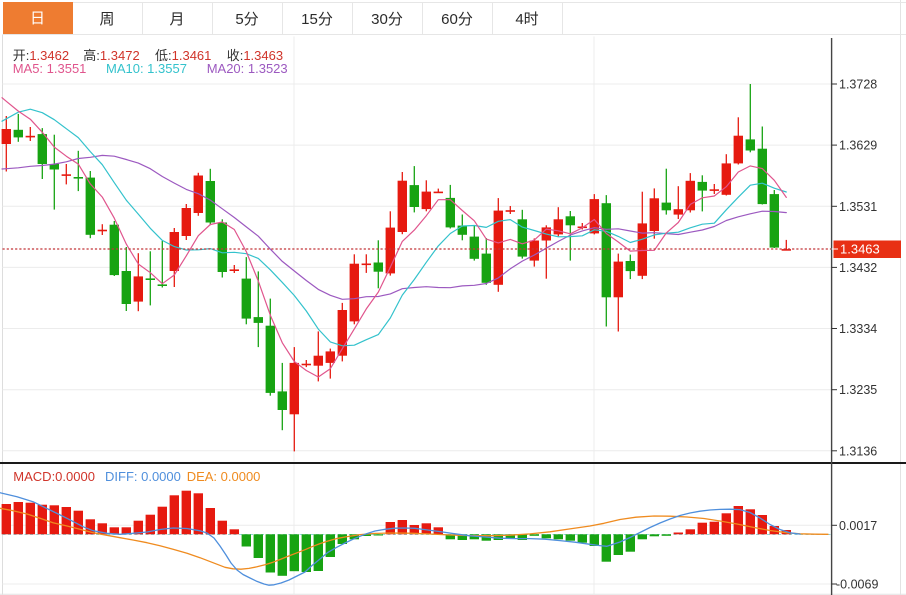  Describe the element at coordinates (858, 390) in the screenshot. I see `svg-text: 1.3235` at that location.